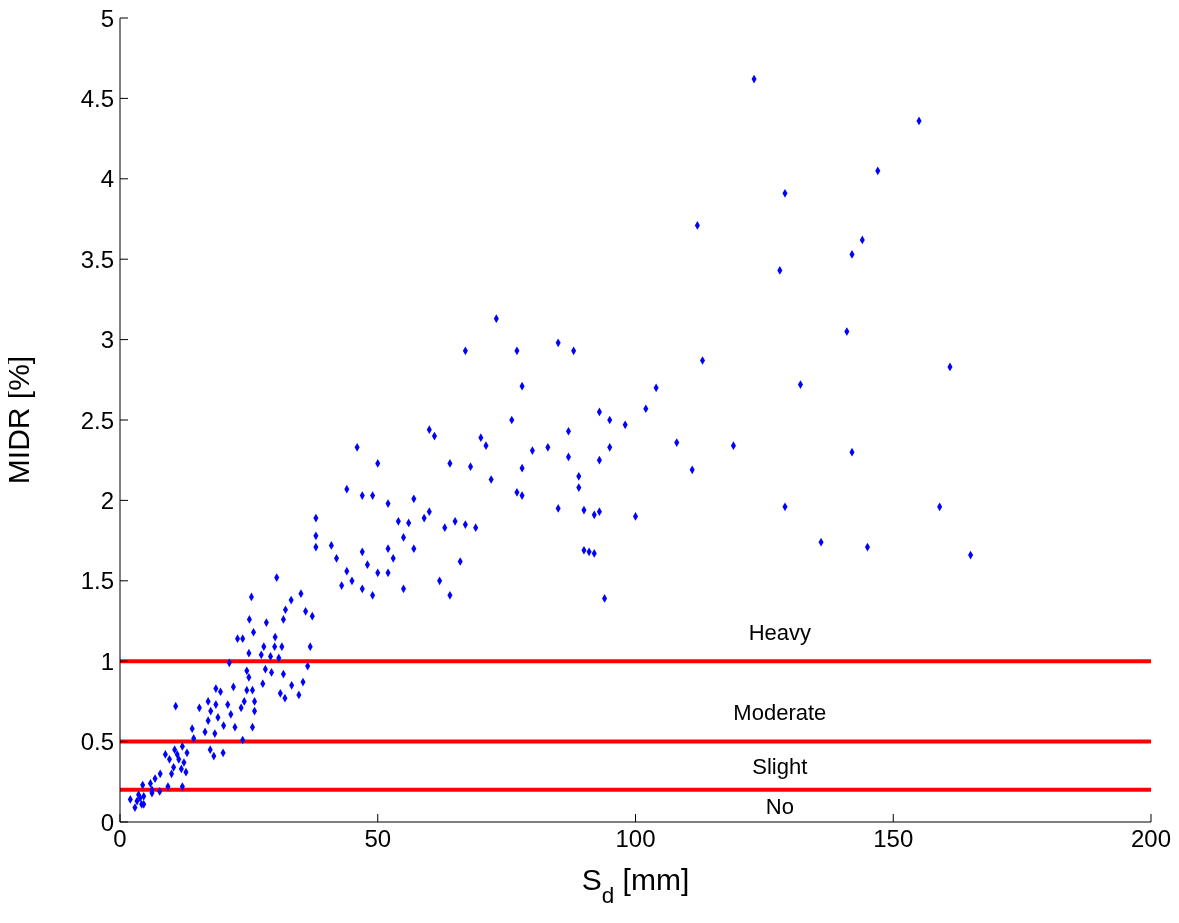 The height and width of the screenshot is (923, 1179). Describe the element at coordinates (97, 98) in the screenshot. I see `y-tick-label: 4.5` at that location.